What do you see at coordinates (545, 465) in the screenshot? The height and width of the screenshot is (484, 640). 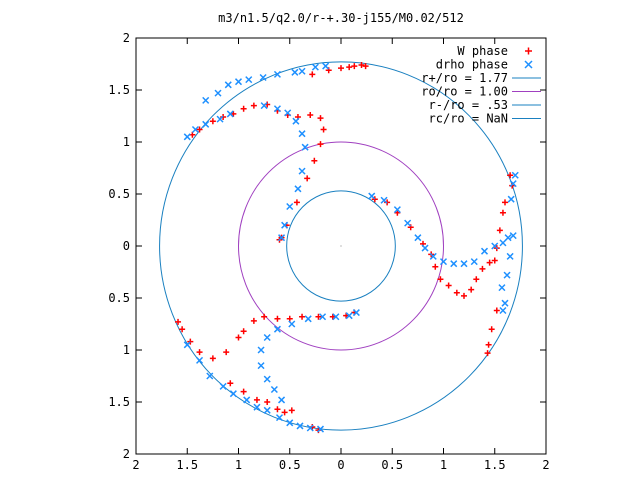 I see `x-tick-label-8: 2` at bounding box center [545, 465].